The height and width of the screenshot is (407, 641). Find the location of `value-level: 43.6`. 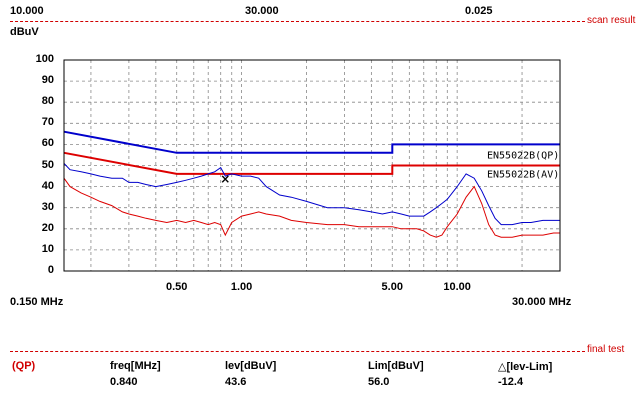

value-level: 43.6 is located at coordinates (236, 382).